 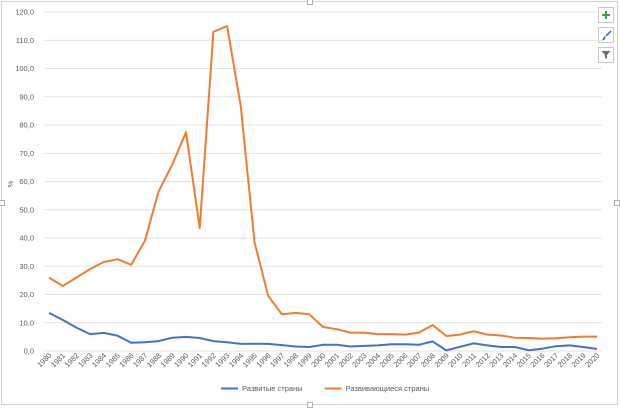 What do you see at coordinates (26, 238) in the screenshot?
I see `y-tick-label: 40,0` at bounding box center [26, 238].